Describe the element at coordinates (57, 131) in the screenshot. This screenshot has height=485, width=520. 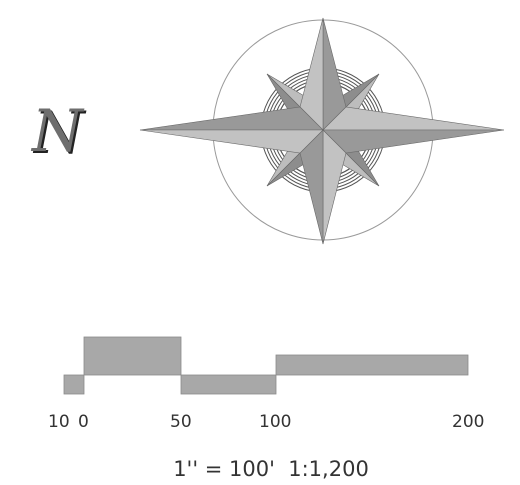
I see `north-label: N` at that location.